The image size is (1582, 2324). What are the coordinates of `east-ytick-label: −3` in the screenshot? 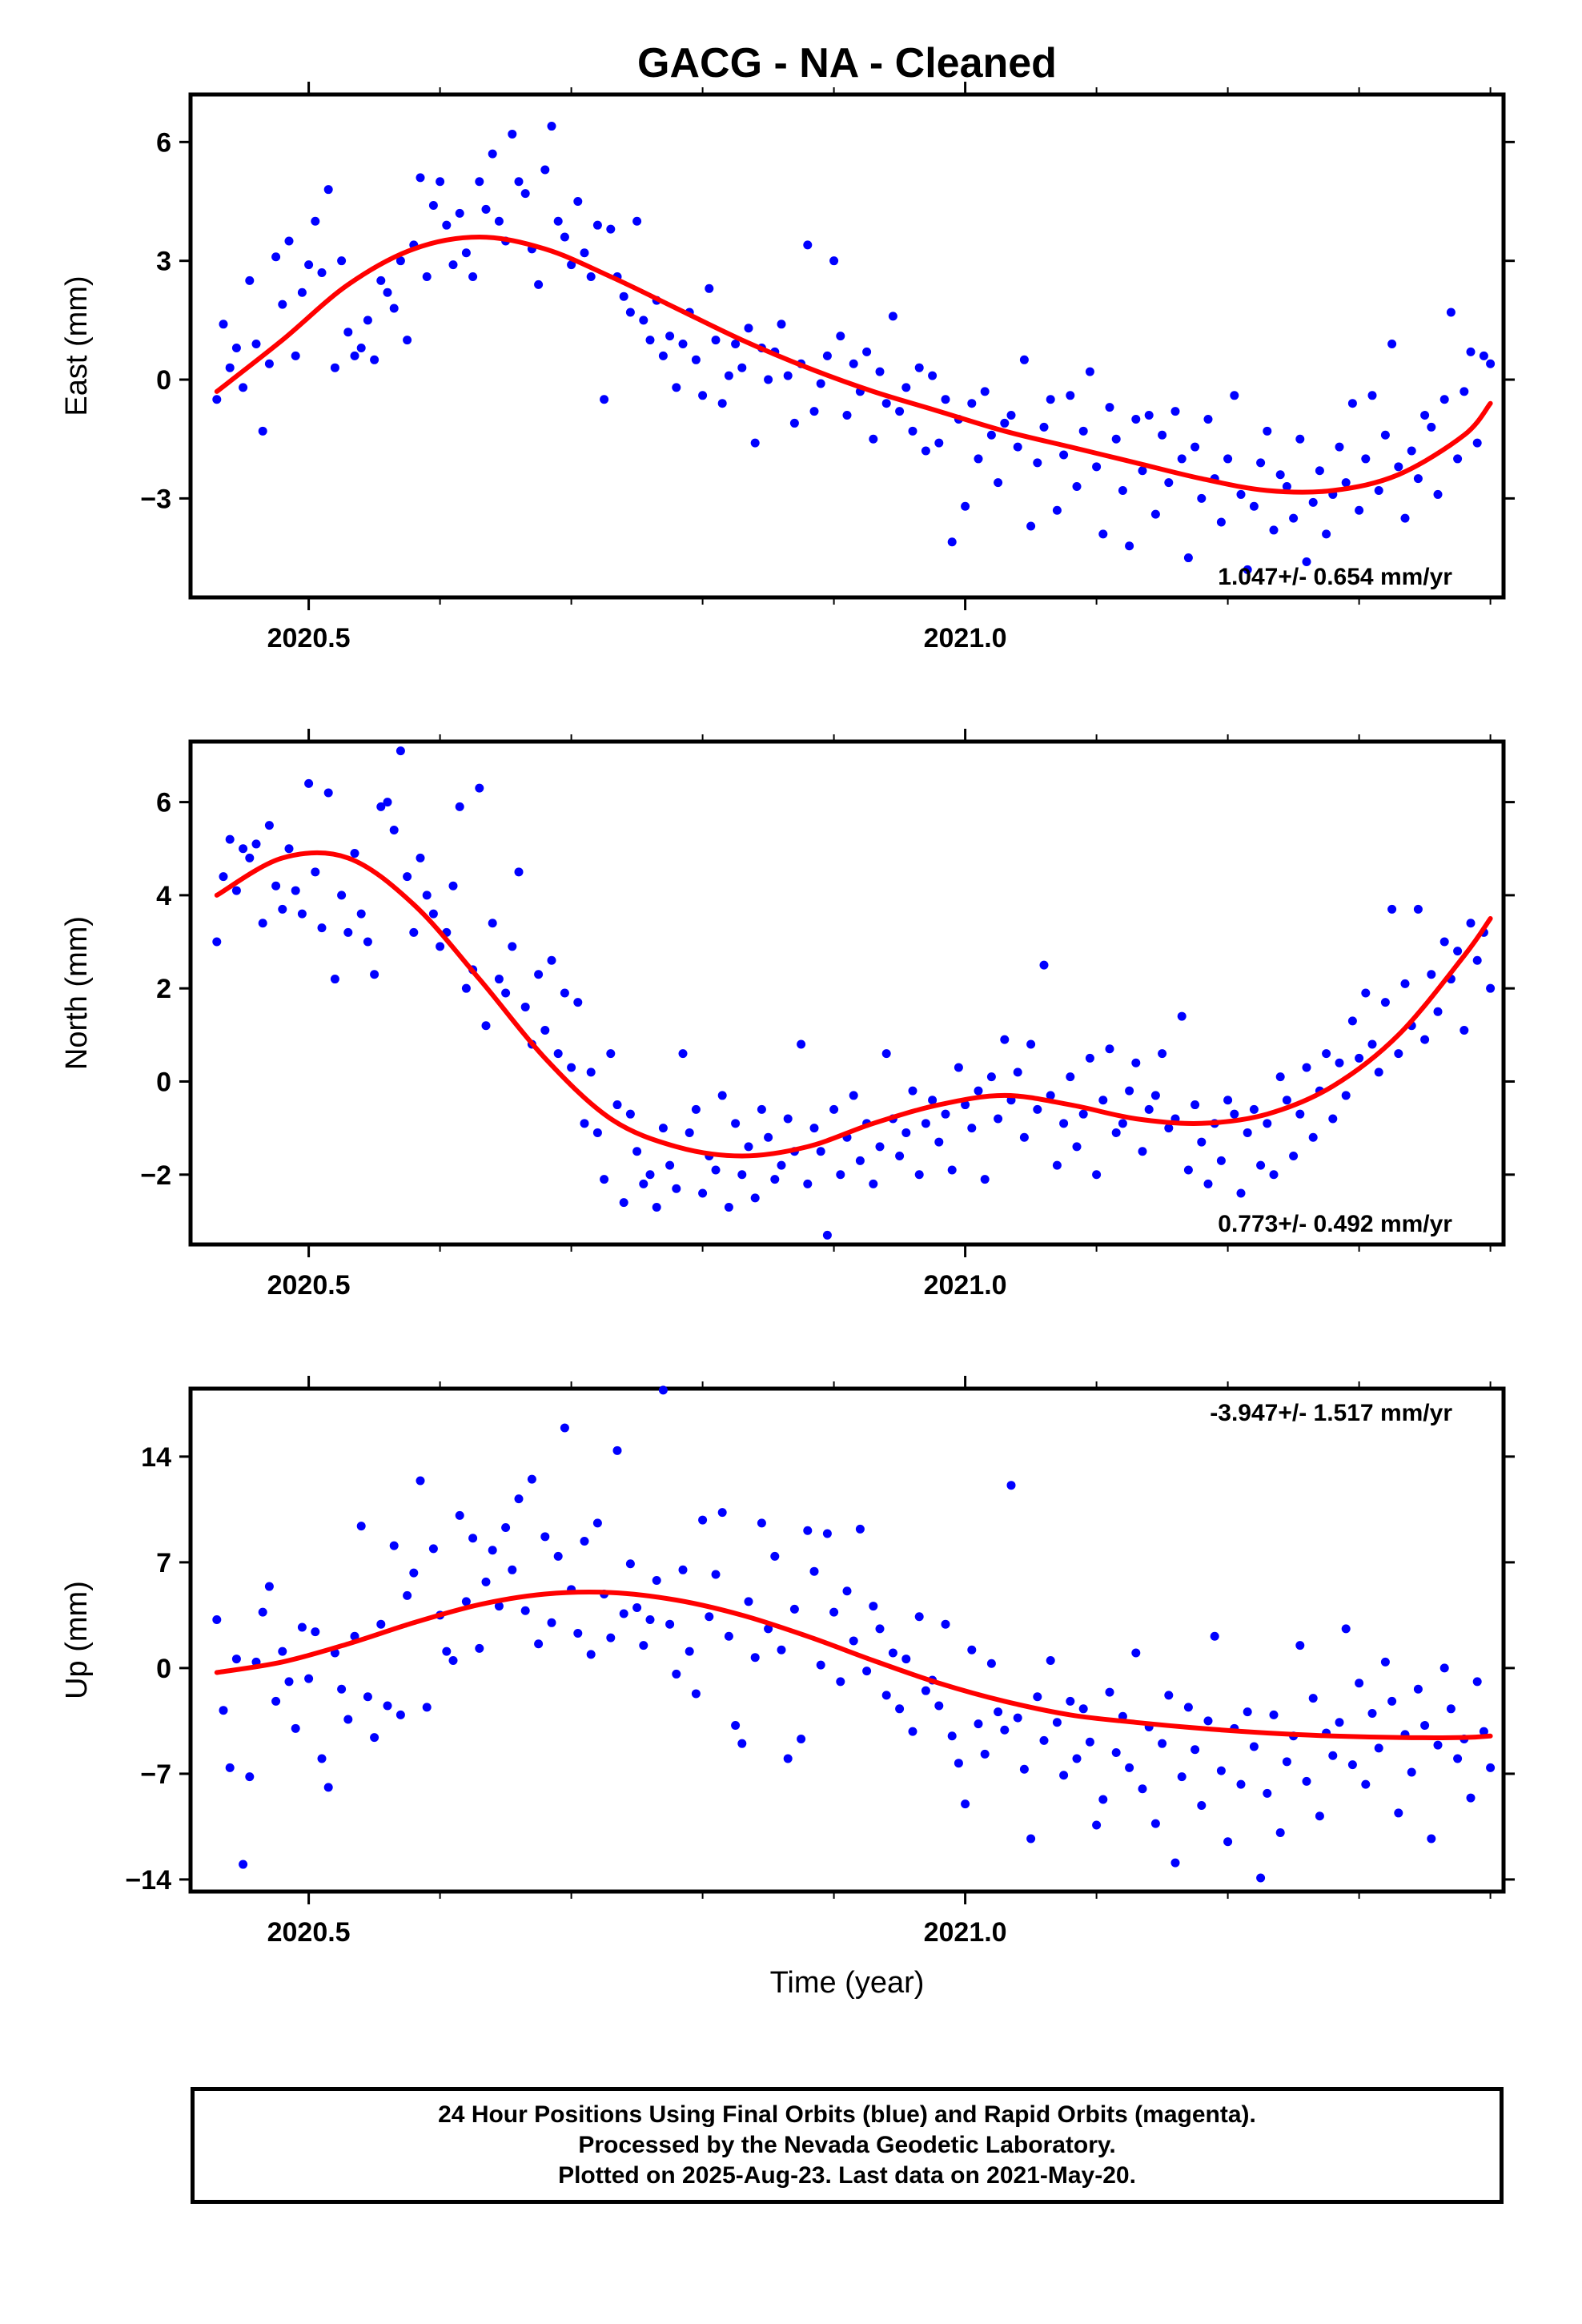 It's located at (155, 499).